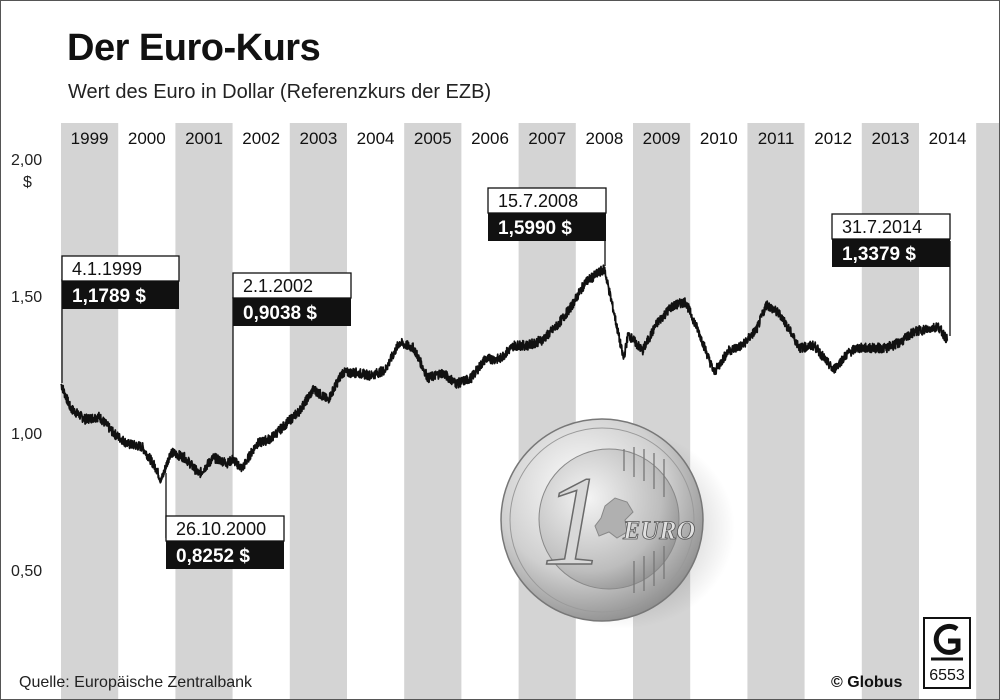 This screenshot has height=700, width=1000. I want to click on annotation-value: 0,9038 $, so click(280, 313).